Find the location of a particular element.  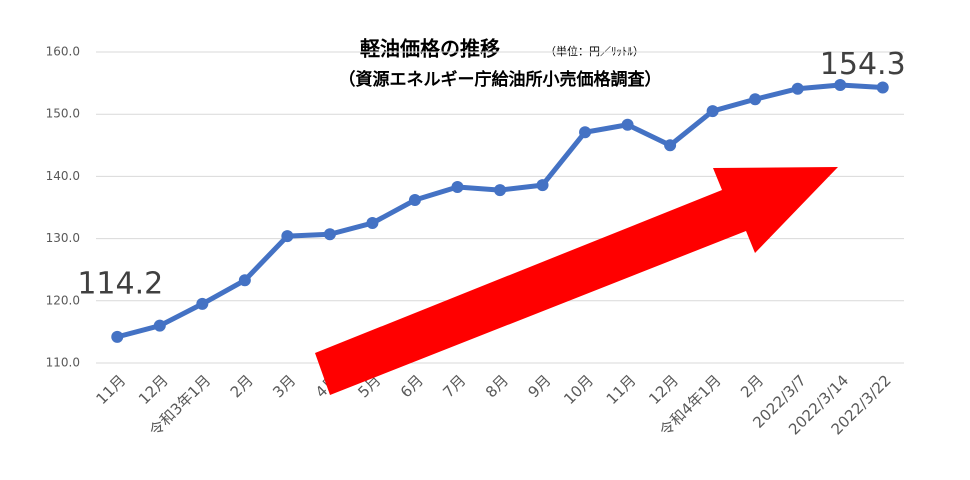

x-tick-label: 6月 is located at coordinates (412, 386).